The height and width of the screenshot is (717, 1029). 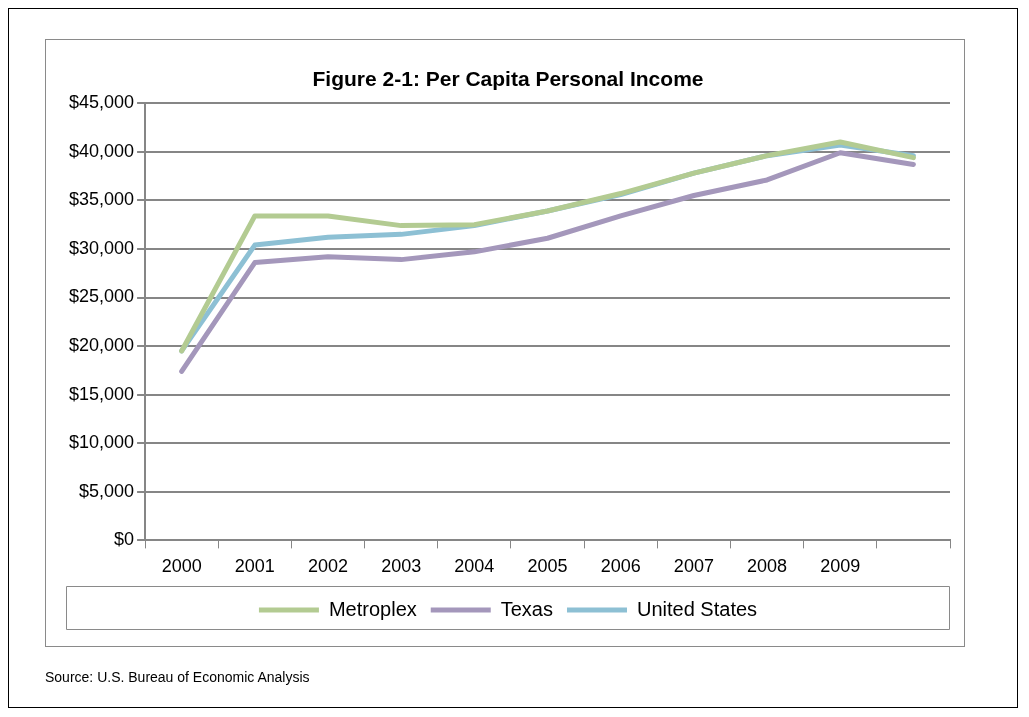 I want to click on x-tick-label: 2004, so click(x=474, y=566).